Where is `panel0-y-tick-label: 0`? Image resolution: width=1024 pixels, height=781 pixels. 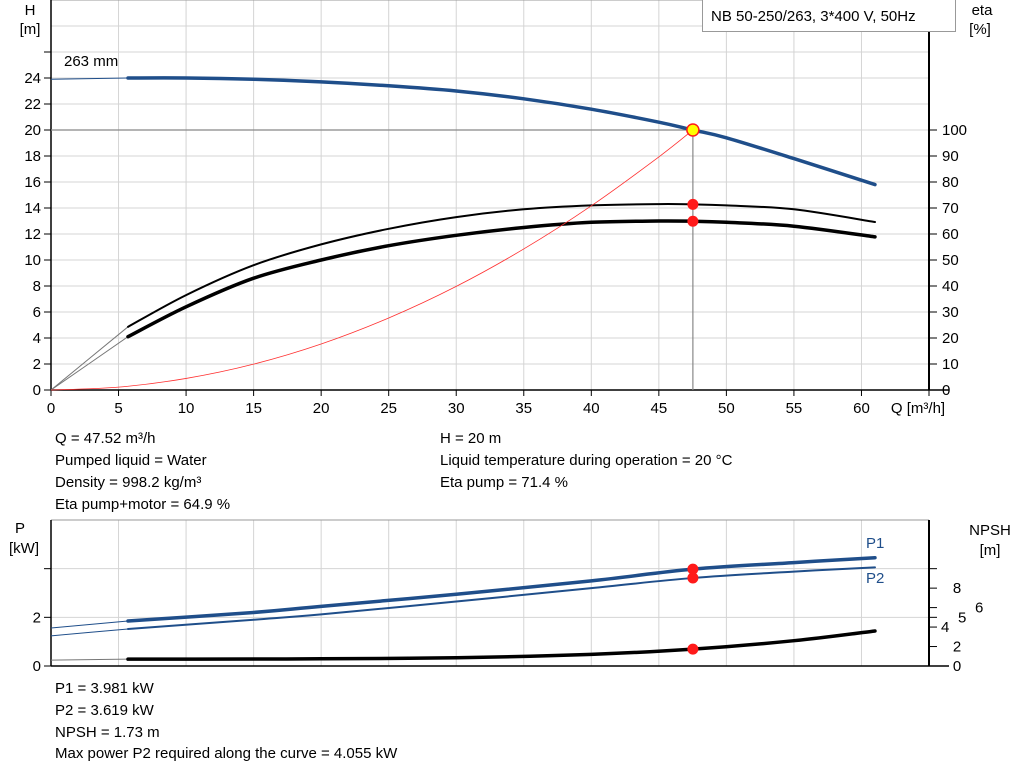 panel0-y-tick-label: 0 is located at coordinates (37, 390).